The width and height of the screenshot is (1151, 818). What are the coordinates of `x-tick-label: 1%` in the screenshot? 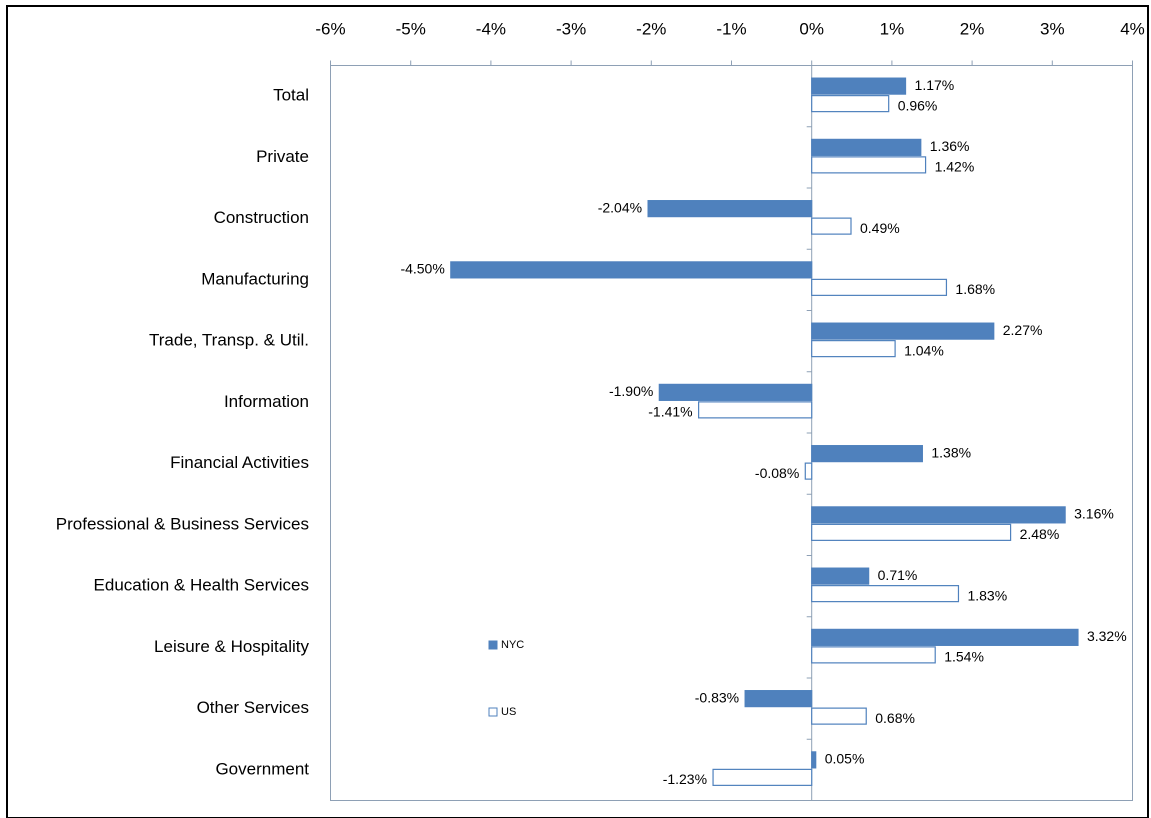 It's located at (892, 28).